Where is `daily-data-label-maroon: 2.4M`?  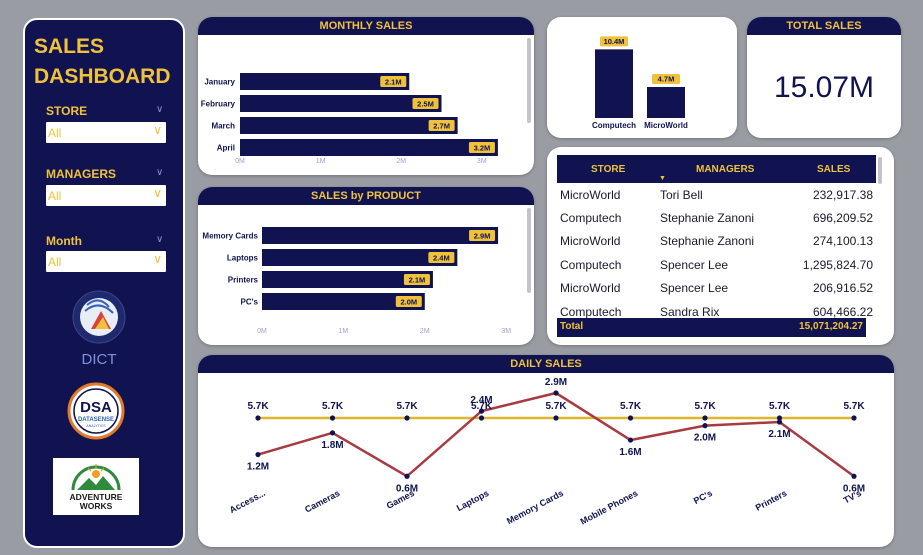 daily-data-label-maroon: 2.4M is located at coordinates (481, 400).